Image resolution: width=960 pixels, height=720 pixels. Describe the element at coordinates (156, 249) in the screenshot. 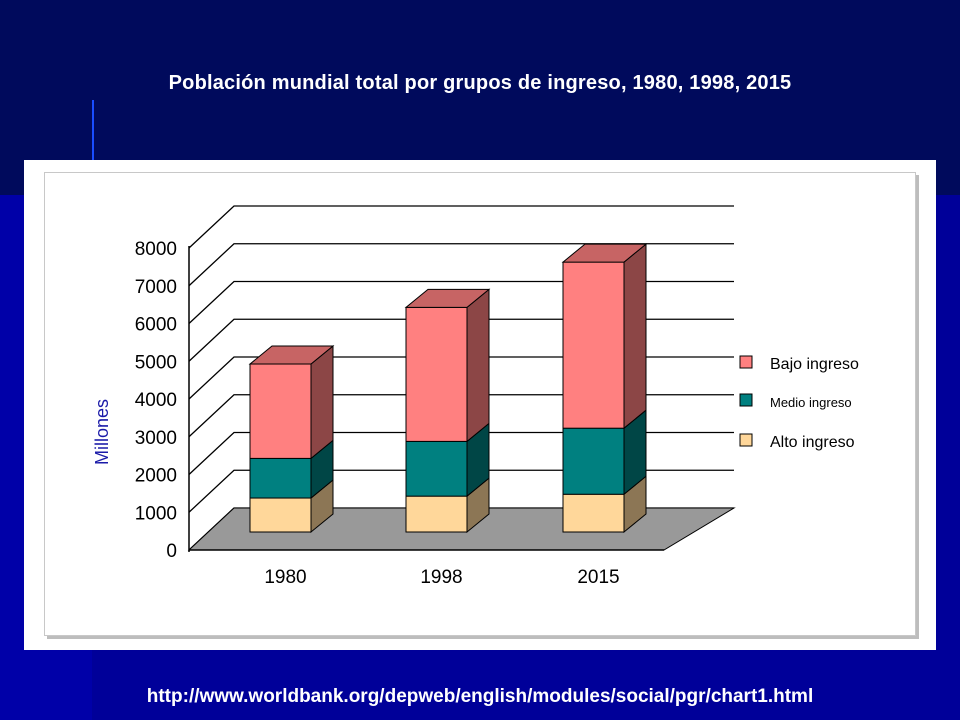

I see `y-tick-label: 8000` at that location.